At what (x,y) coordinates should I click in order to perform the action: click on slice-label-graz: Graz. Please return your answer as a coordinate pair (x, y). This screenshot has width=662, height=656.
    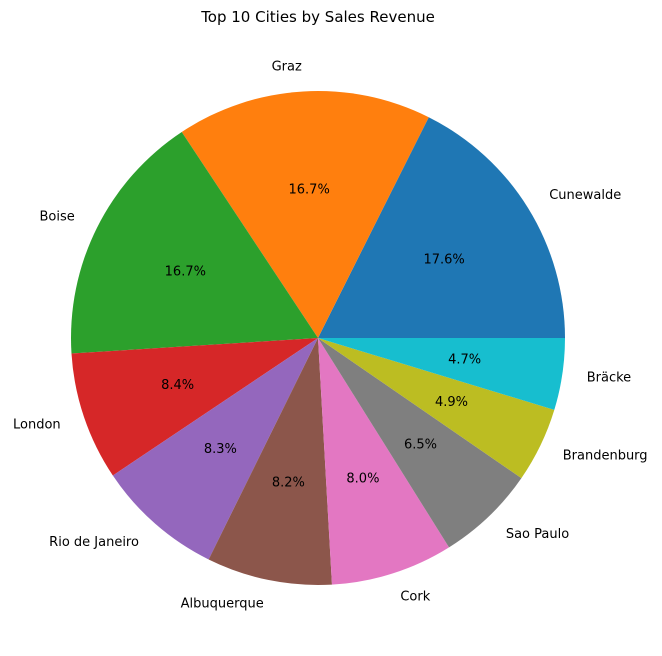
    Looking at the image, I should click on (287, 66).